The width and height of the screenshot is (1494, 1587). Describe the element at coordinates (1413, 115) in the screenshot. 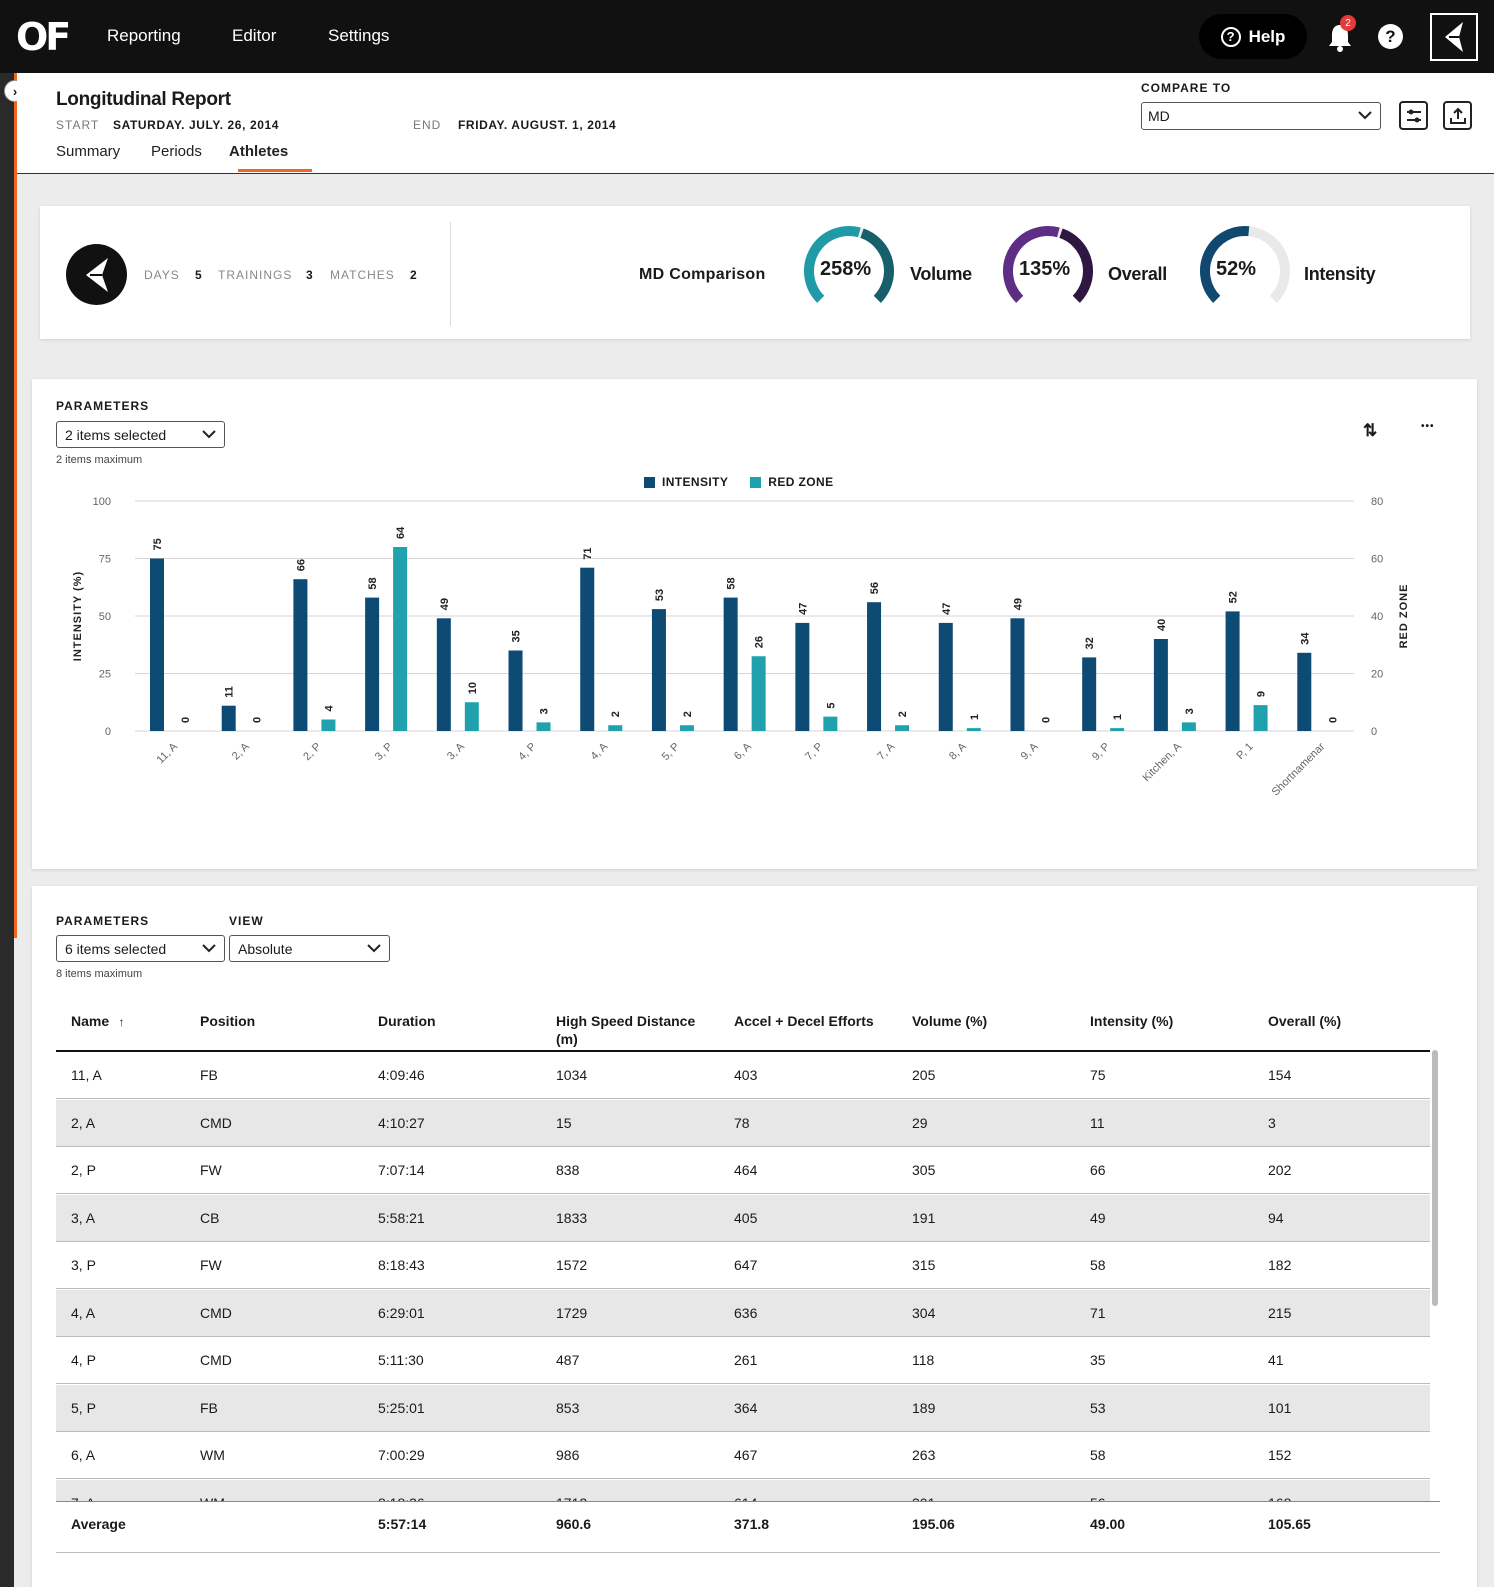

I see `filter-settings-button` at that location.